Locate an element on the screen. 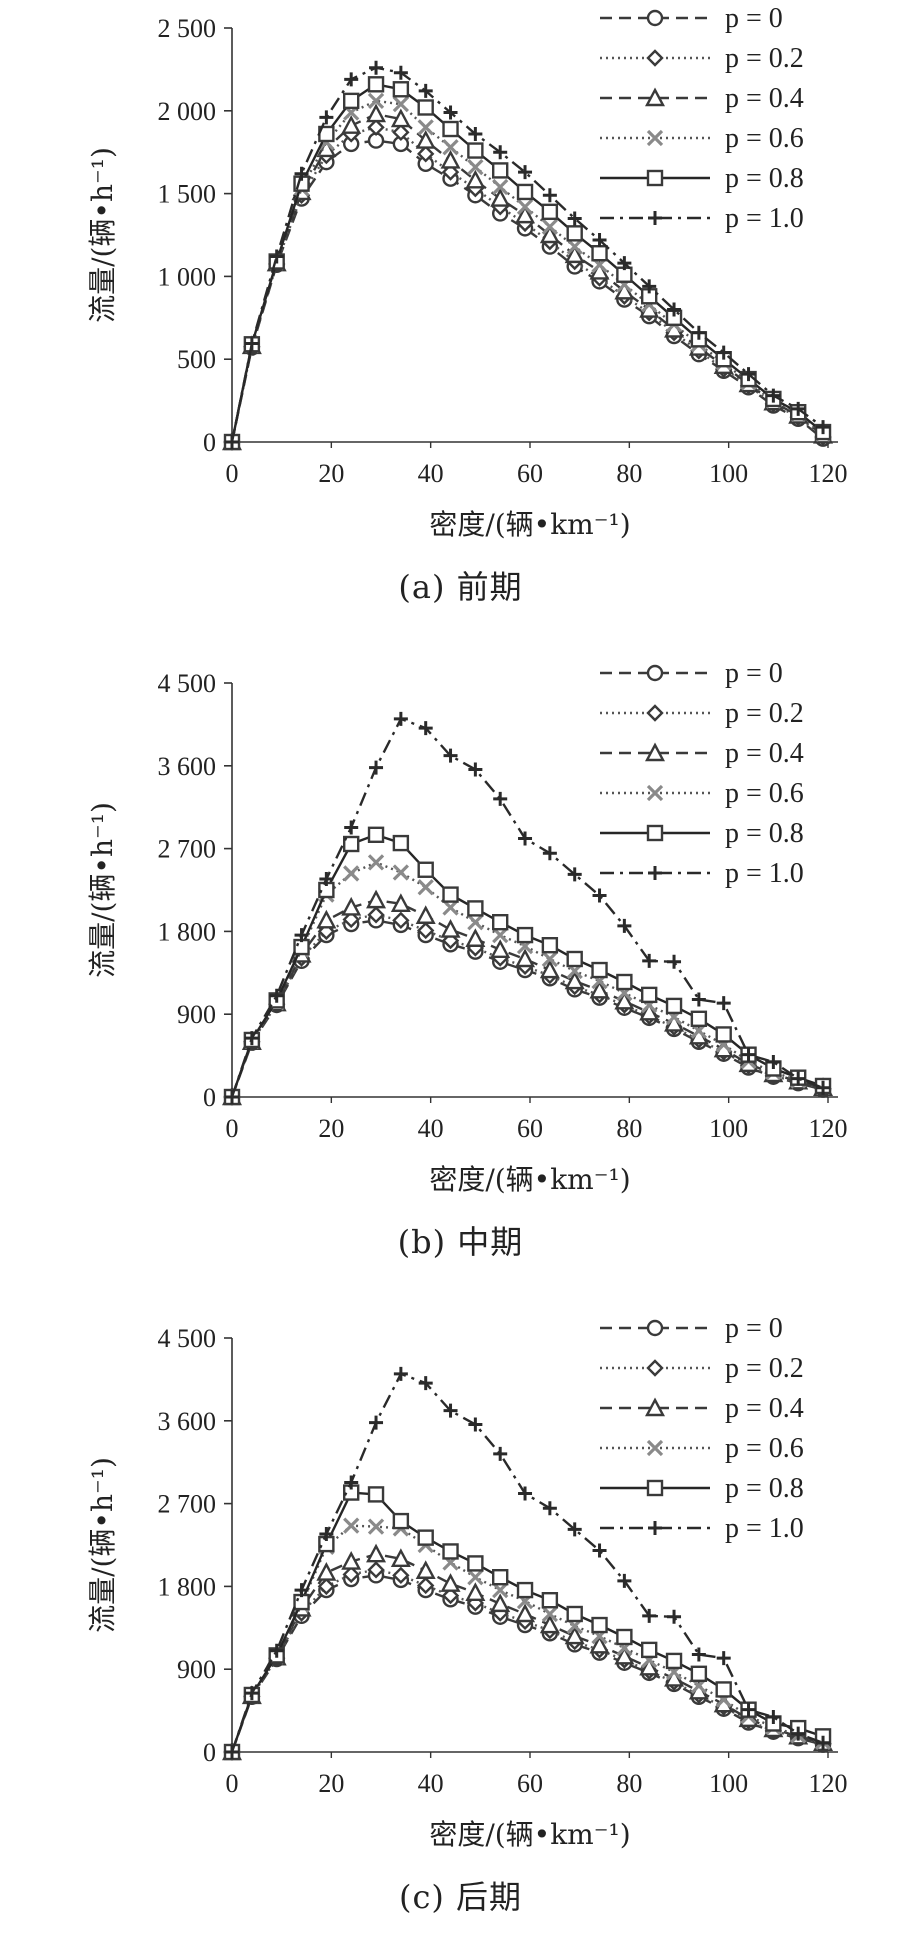 This screenshot has width=921, height=1950. legend-label: p = 0 is located at coordinates (754, 1328).